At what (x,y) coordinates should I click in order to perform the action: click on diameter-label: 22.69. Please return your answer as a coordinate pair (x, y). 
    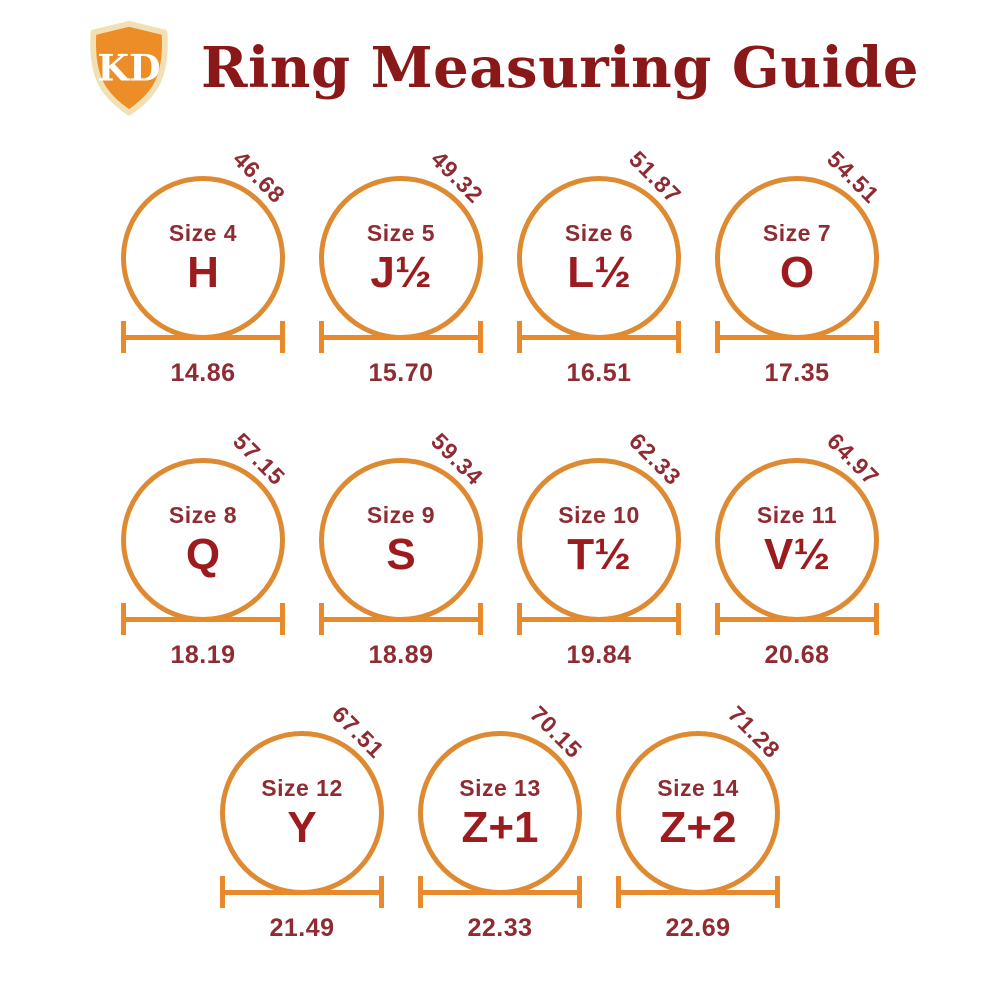
    Looking at the image, I should click on (698, 928).